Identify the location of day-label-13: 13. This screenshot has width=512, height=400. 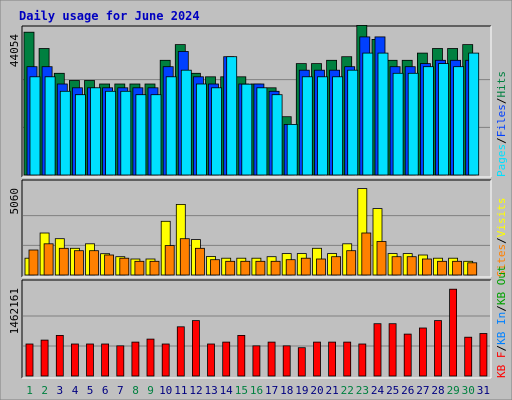
(210, 390).